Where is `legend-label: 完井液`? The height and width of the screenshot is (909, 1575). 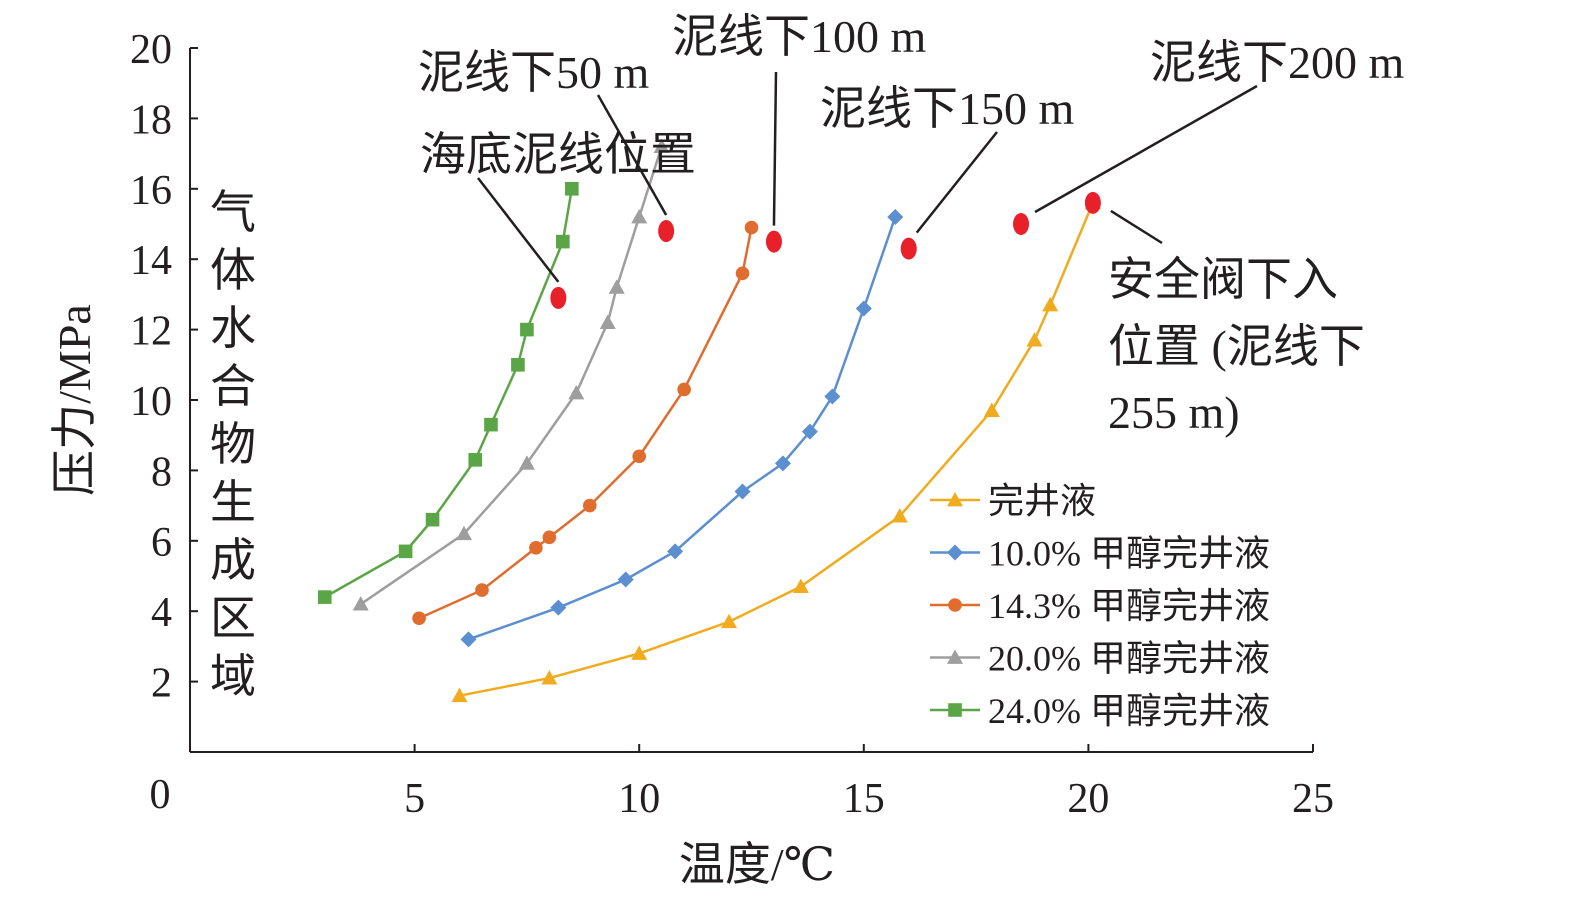 legend-label: 完井液 is located at coordinates (1042, 501).